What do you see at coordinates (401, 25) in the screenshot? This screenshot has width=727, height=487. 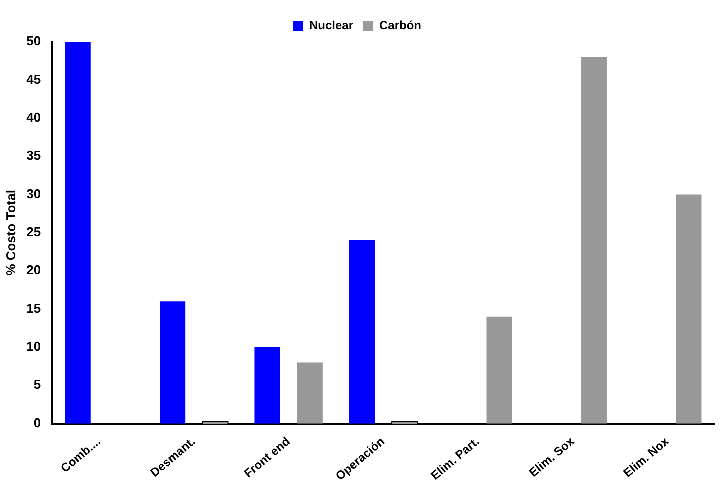 I see `legend-label: Carbón` at bounding box center [401, 25].